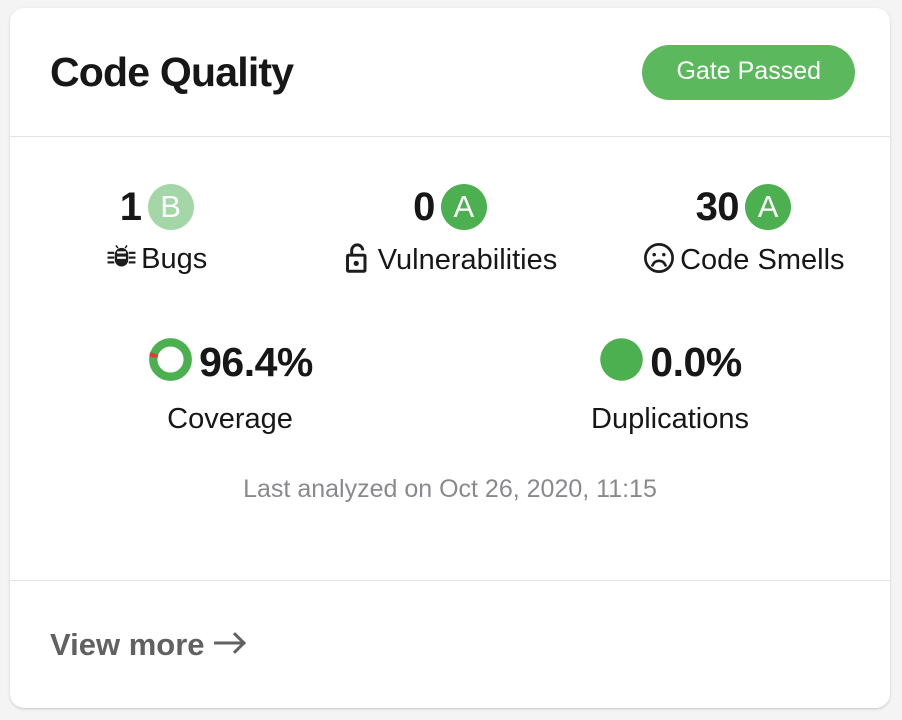 The width and height of the screenshot is (902, 720). I want to click on metric-duplications: 0.0% Duplications, so click(670, 385).